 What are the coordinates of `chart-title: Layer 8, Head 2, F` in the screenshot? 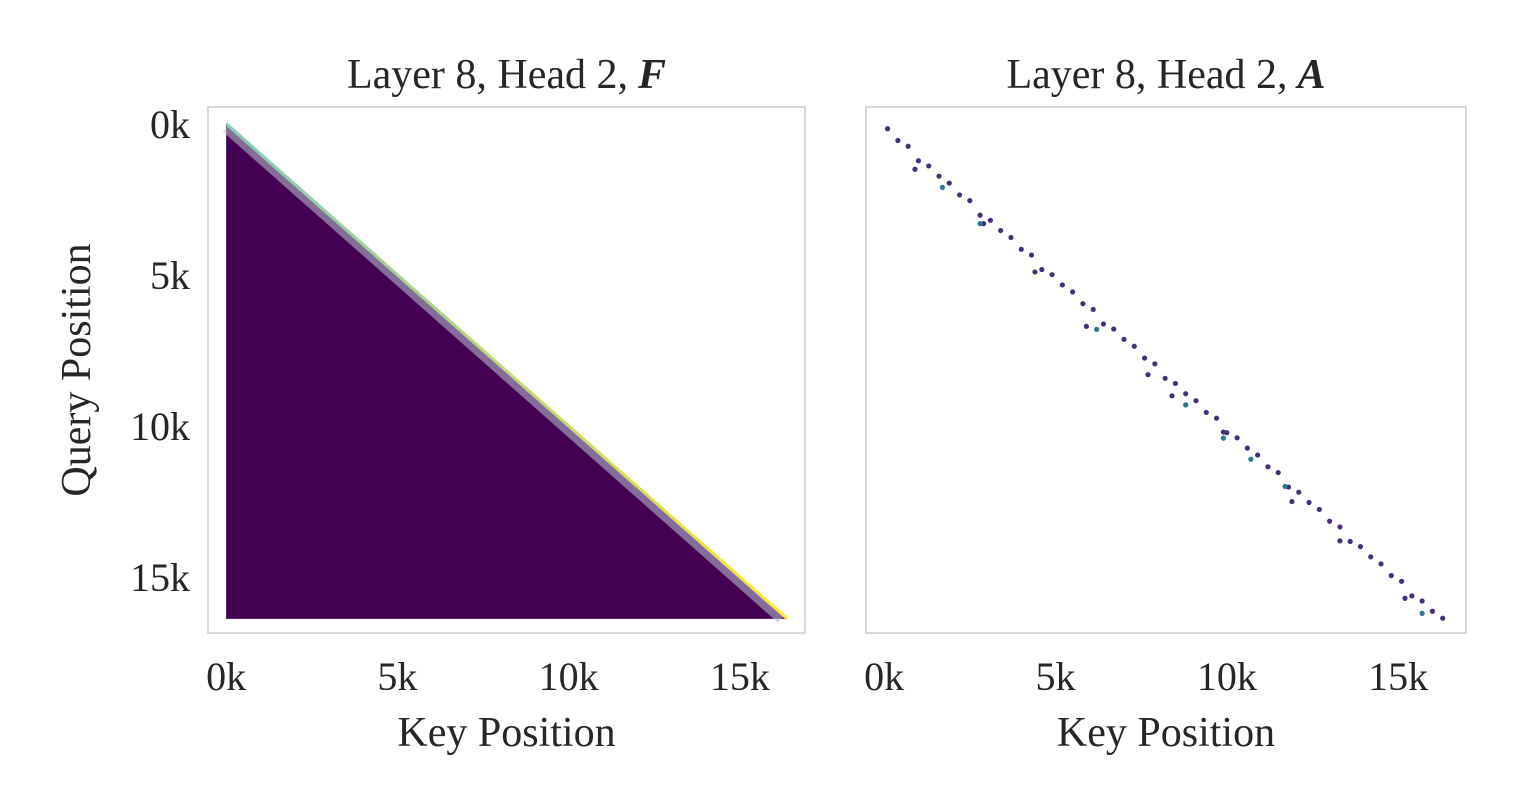 It's located at (506, 75).